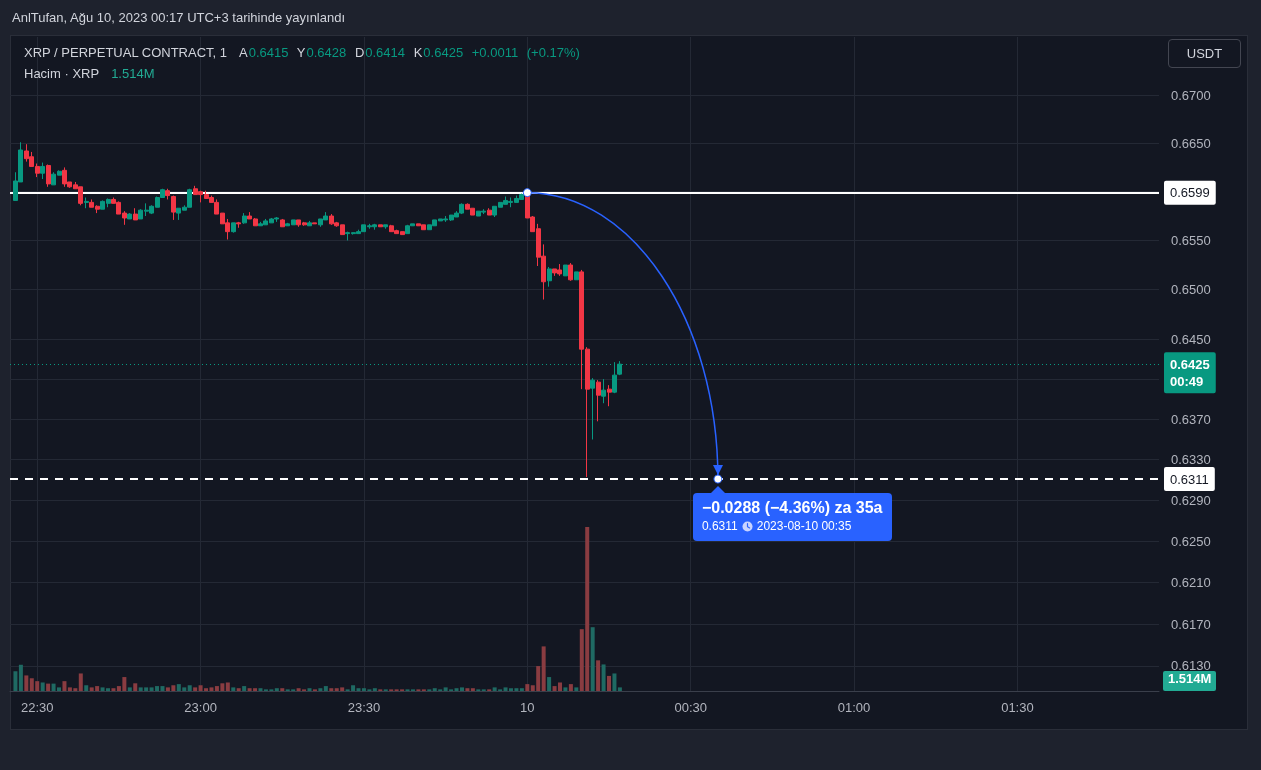 Image resolution: width=1261 pixels, height=770 pixels. Describe the element at coordinates (133, 73) in the screenshot. I see `chart-subtitle: 1.514M` at that location.